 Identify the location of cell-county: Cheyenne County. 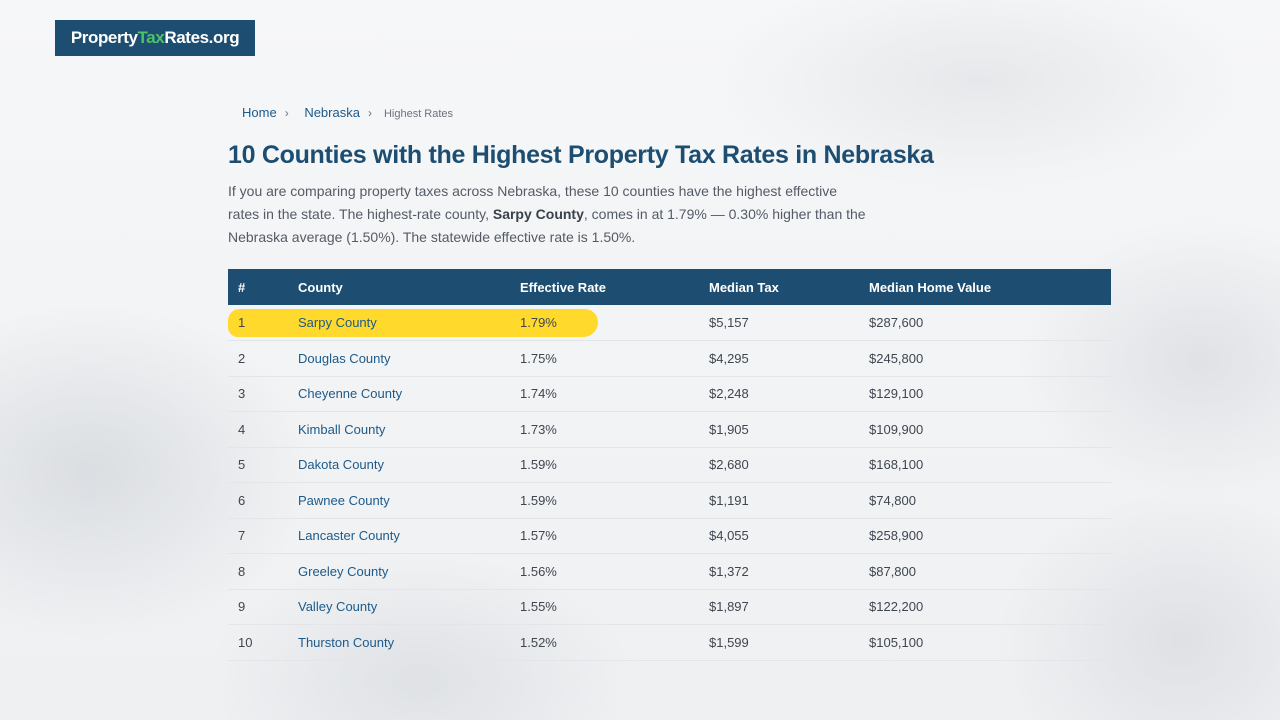
(399, 394).